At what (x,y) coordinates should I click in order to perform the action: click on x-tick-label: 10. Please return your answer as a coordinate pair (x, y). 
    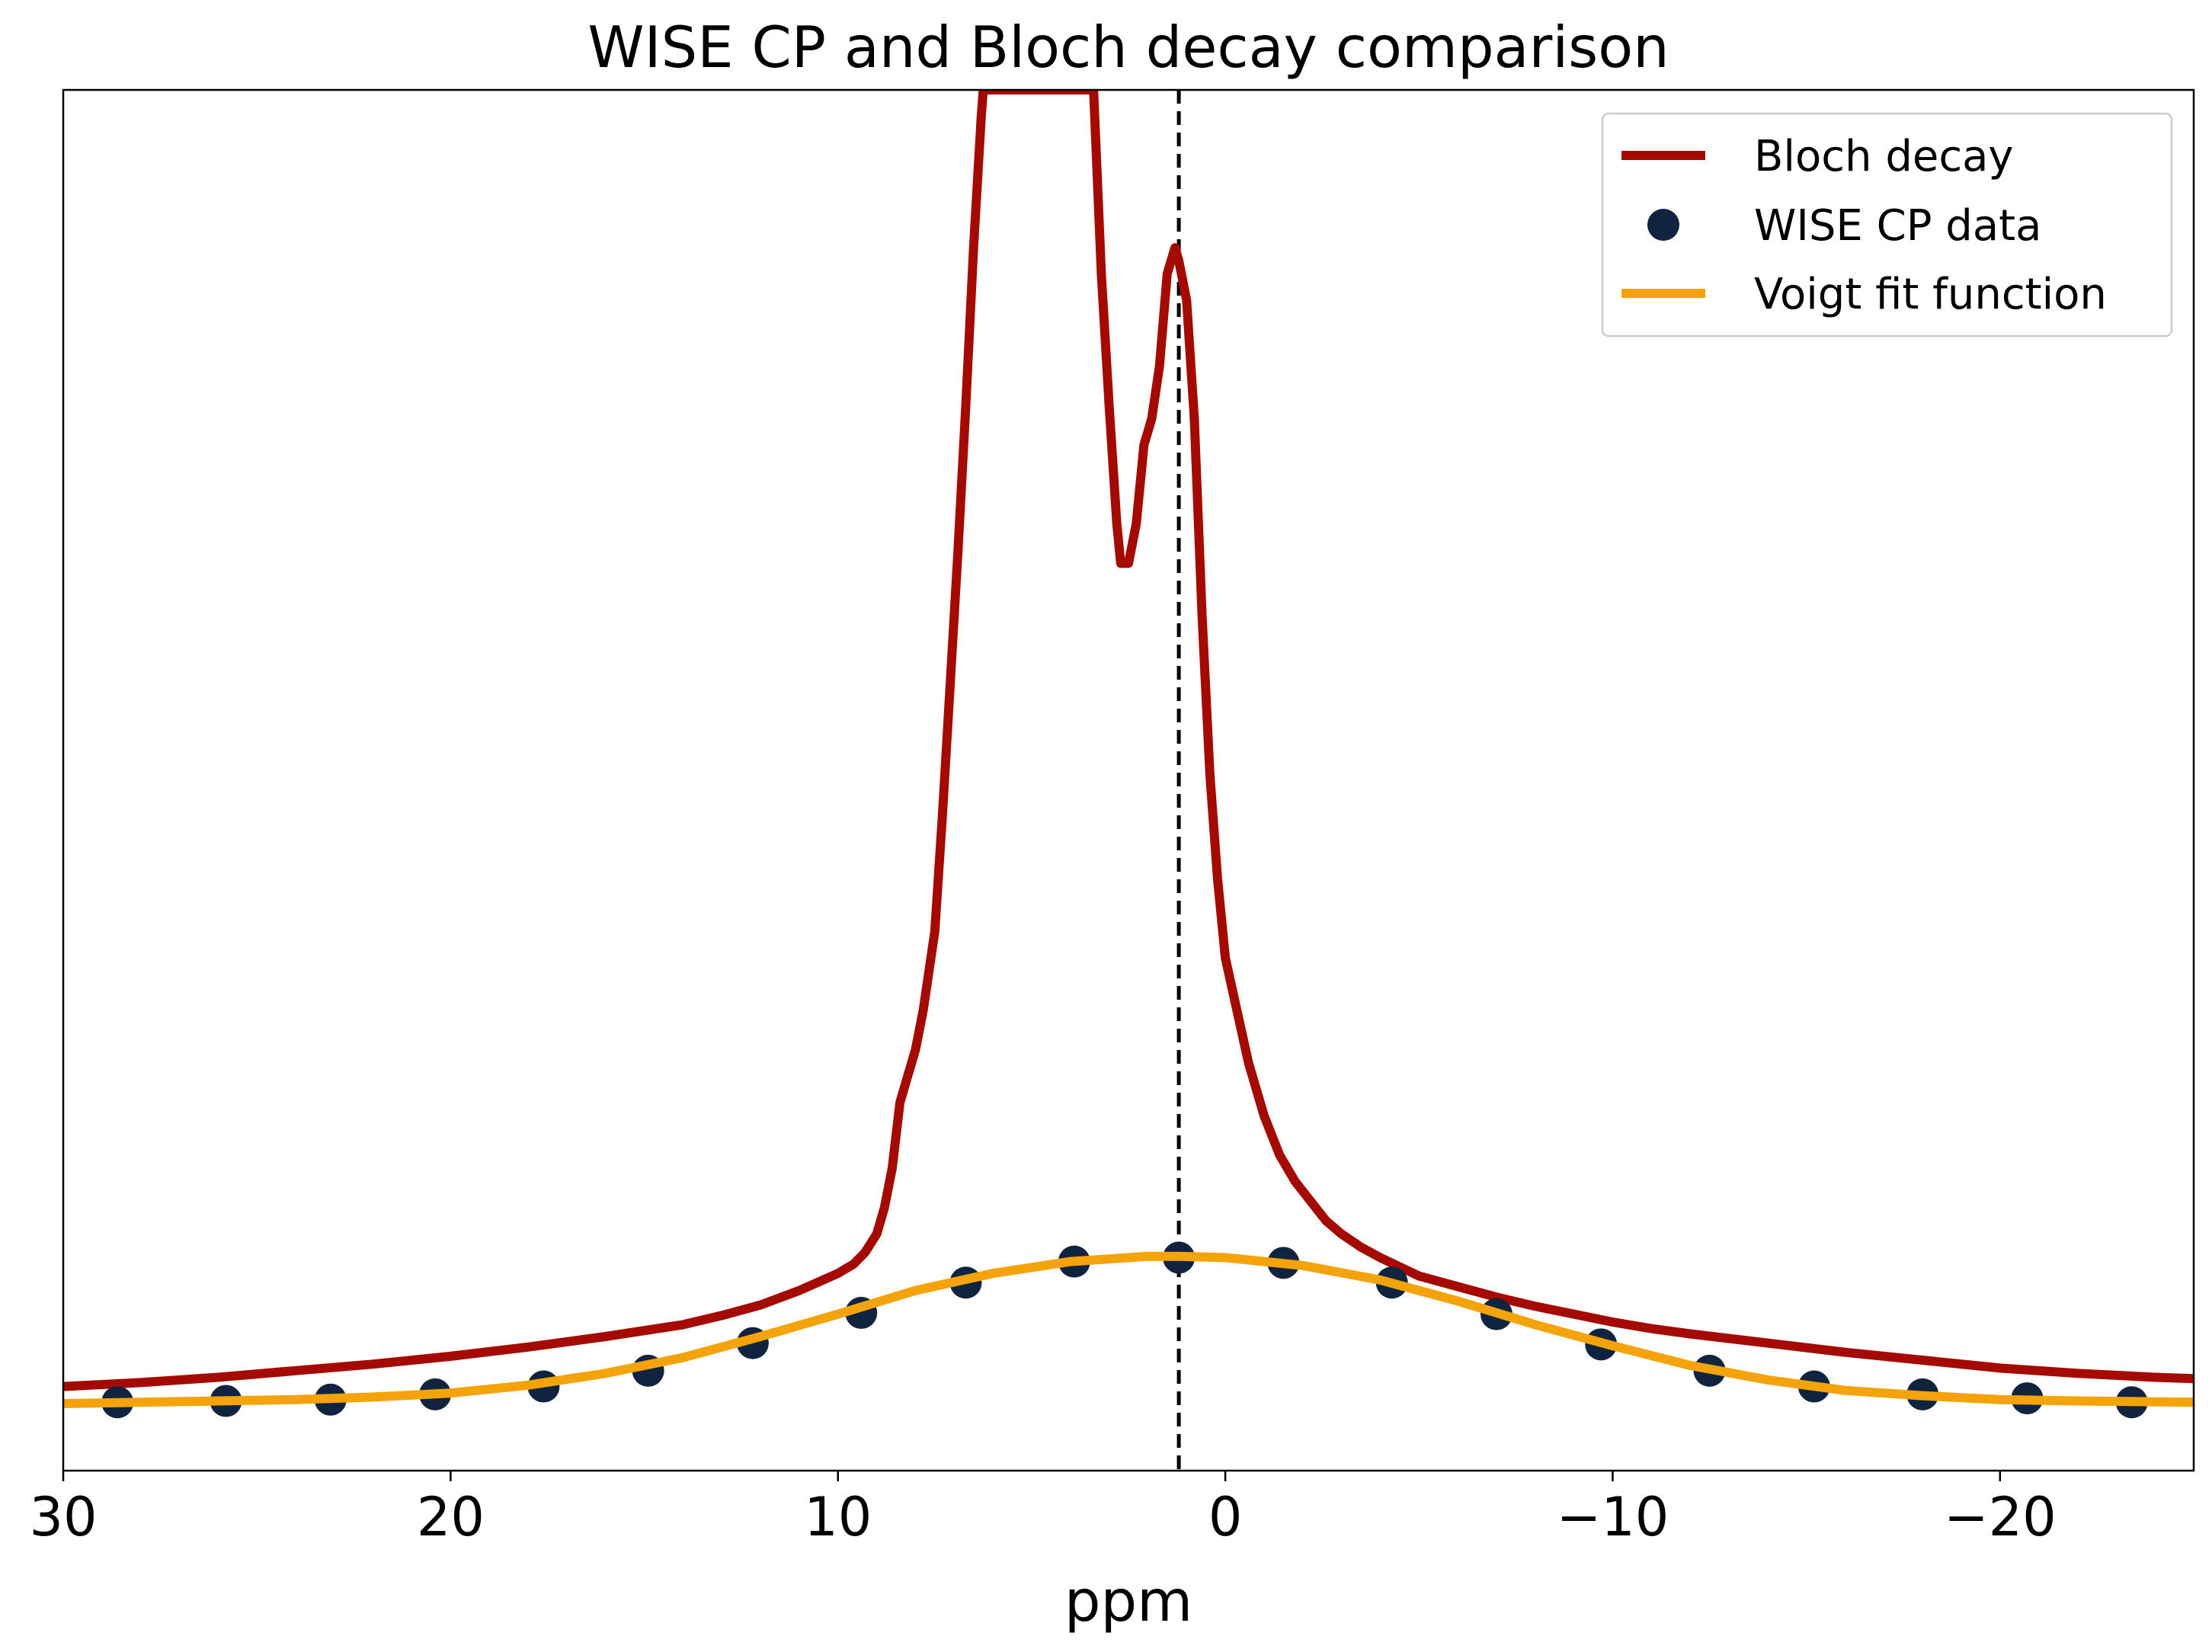
    Looking at the image, I should click on (838, 1517).